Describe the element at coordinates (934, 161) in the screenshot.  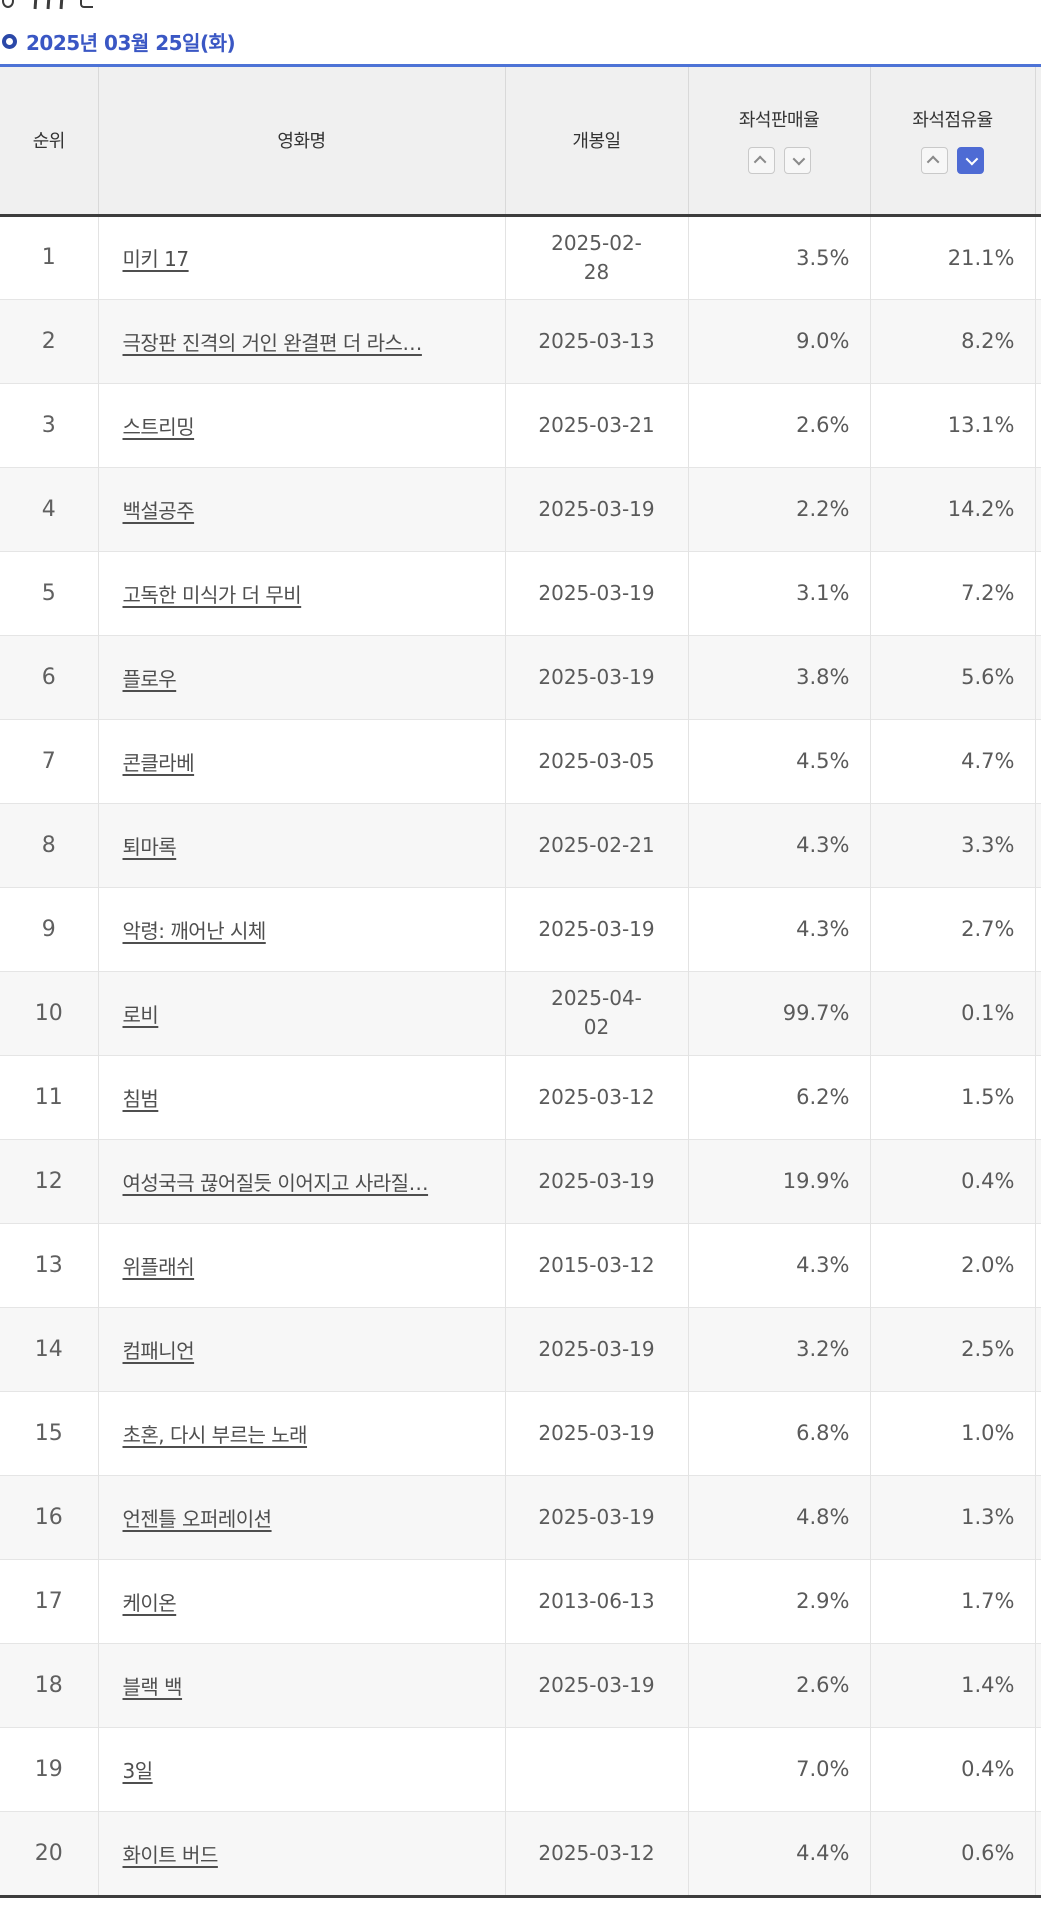
I see `occupancy-sort-asc-button` at that location.